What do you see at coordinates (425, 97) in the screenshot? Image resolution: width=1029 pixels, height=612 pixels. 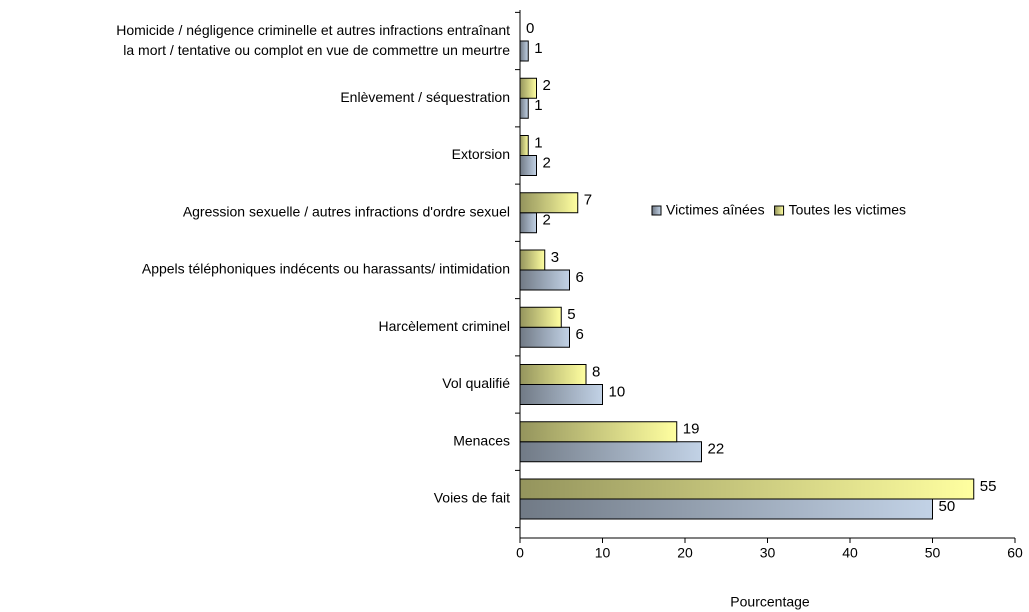 I see `y-tick-label: Enlèvement / séquestration` at bounding box center [425, 97].